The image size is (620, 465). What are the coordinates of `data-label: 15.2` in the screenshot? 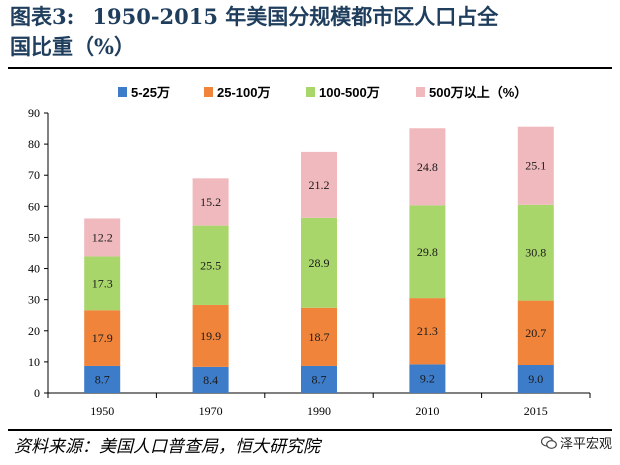 It's located at (210, 202).